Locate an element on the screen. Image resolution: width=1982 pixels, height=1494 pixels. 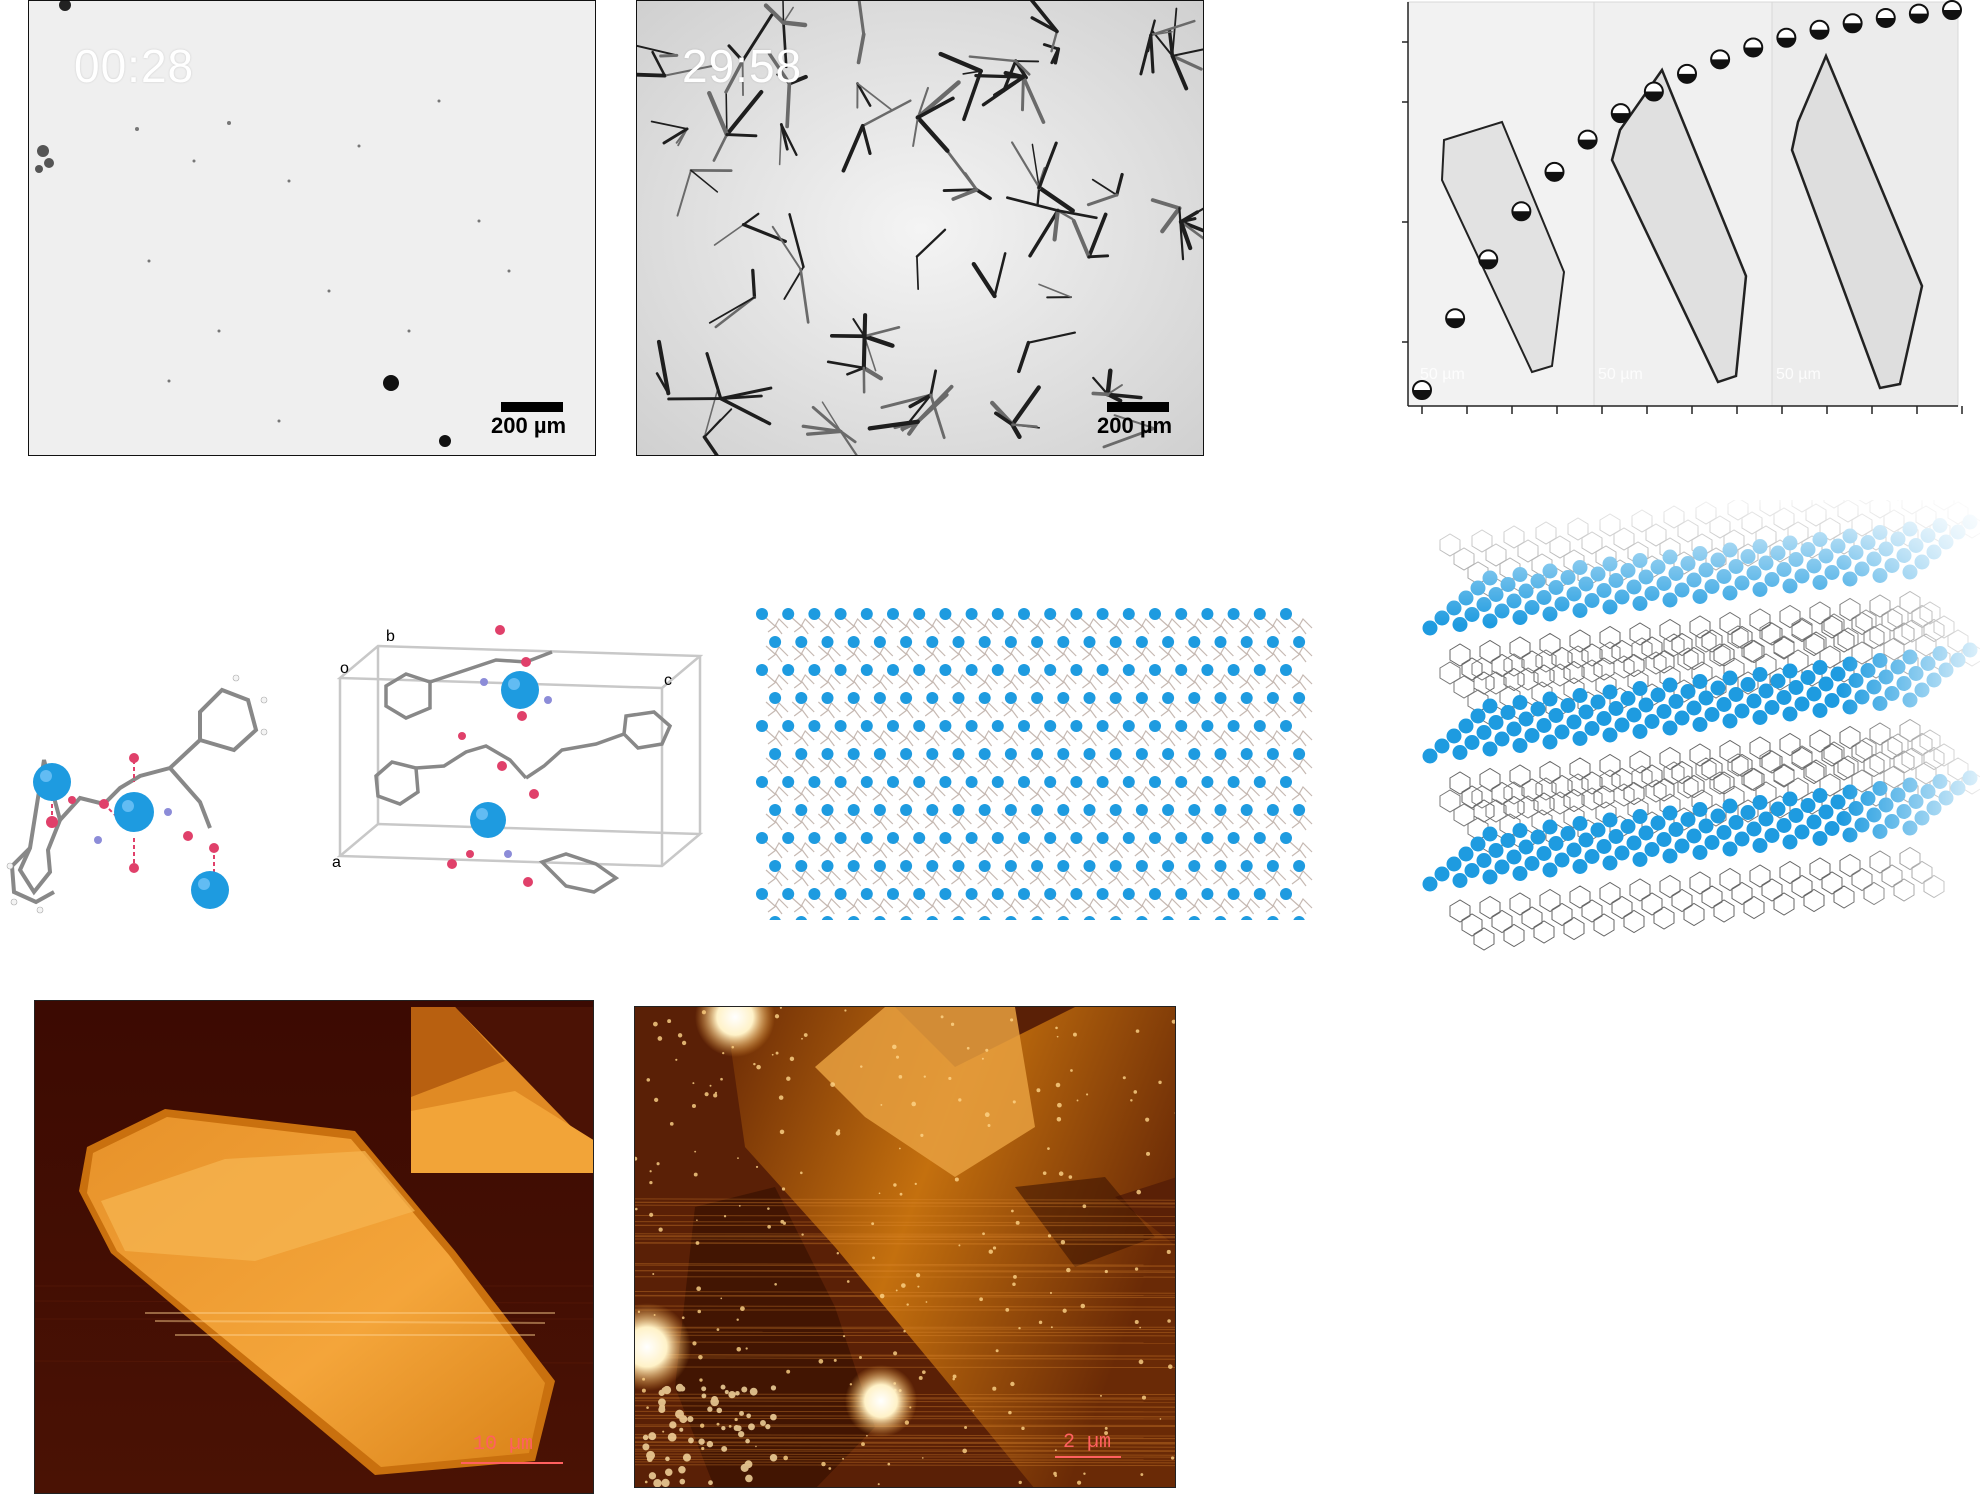
cell-axis-label-c: c is located at coordinates (668, 681).